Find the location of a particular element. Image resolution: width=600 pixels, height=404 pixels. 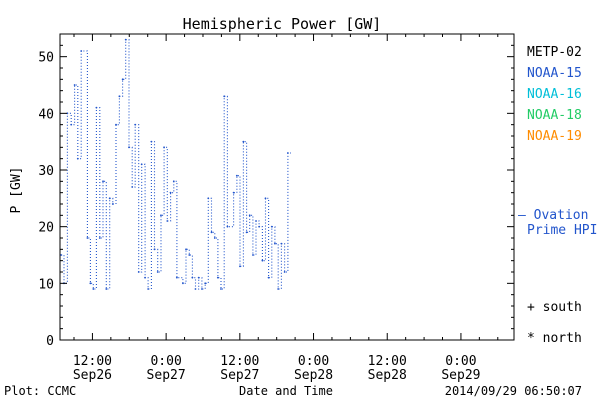

y-tick-label: 40 is located at coordinates (46, 114).